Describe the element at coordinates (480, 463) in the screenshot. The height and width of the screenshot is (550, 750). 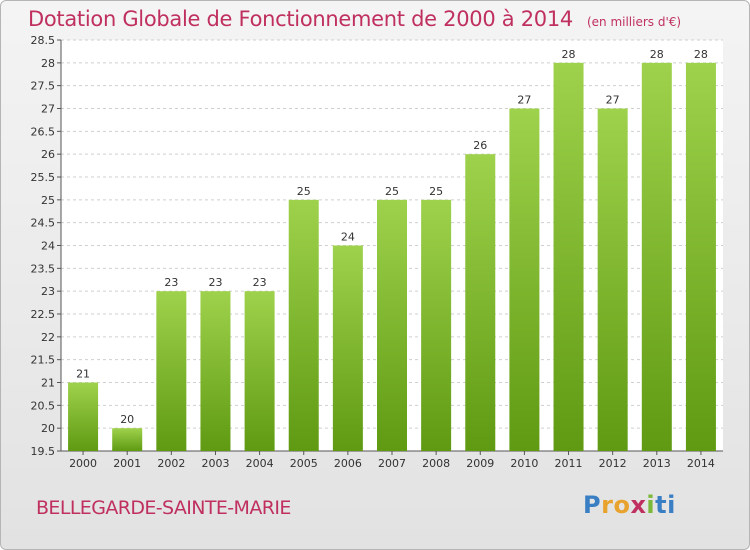
I see `x-tick-label: 2009` at that location.